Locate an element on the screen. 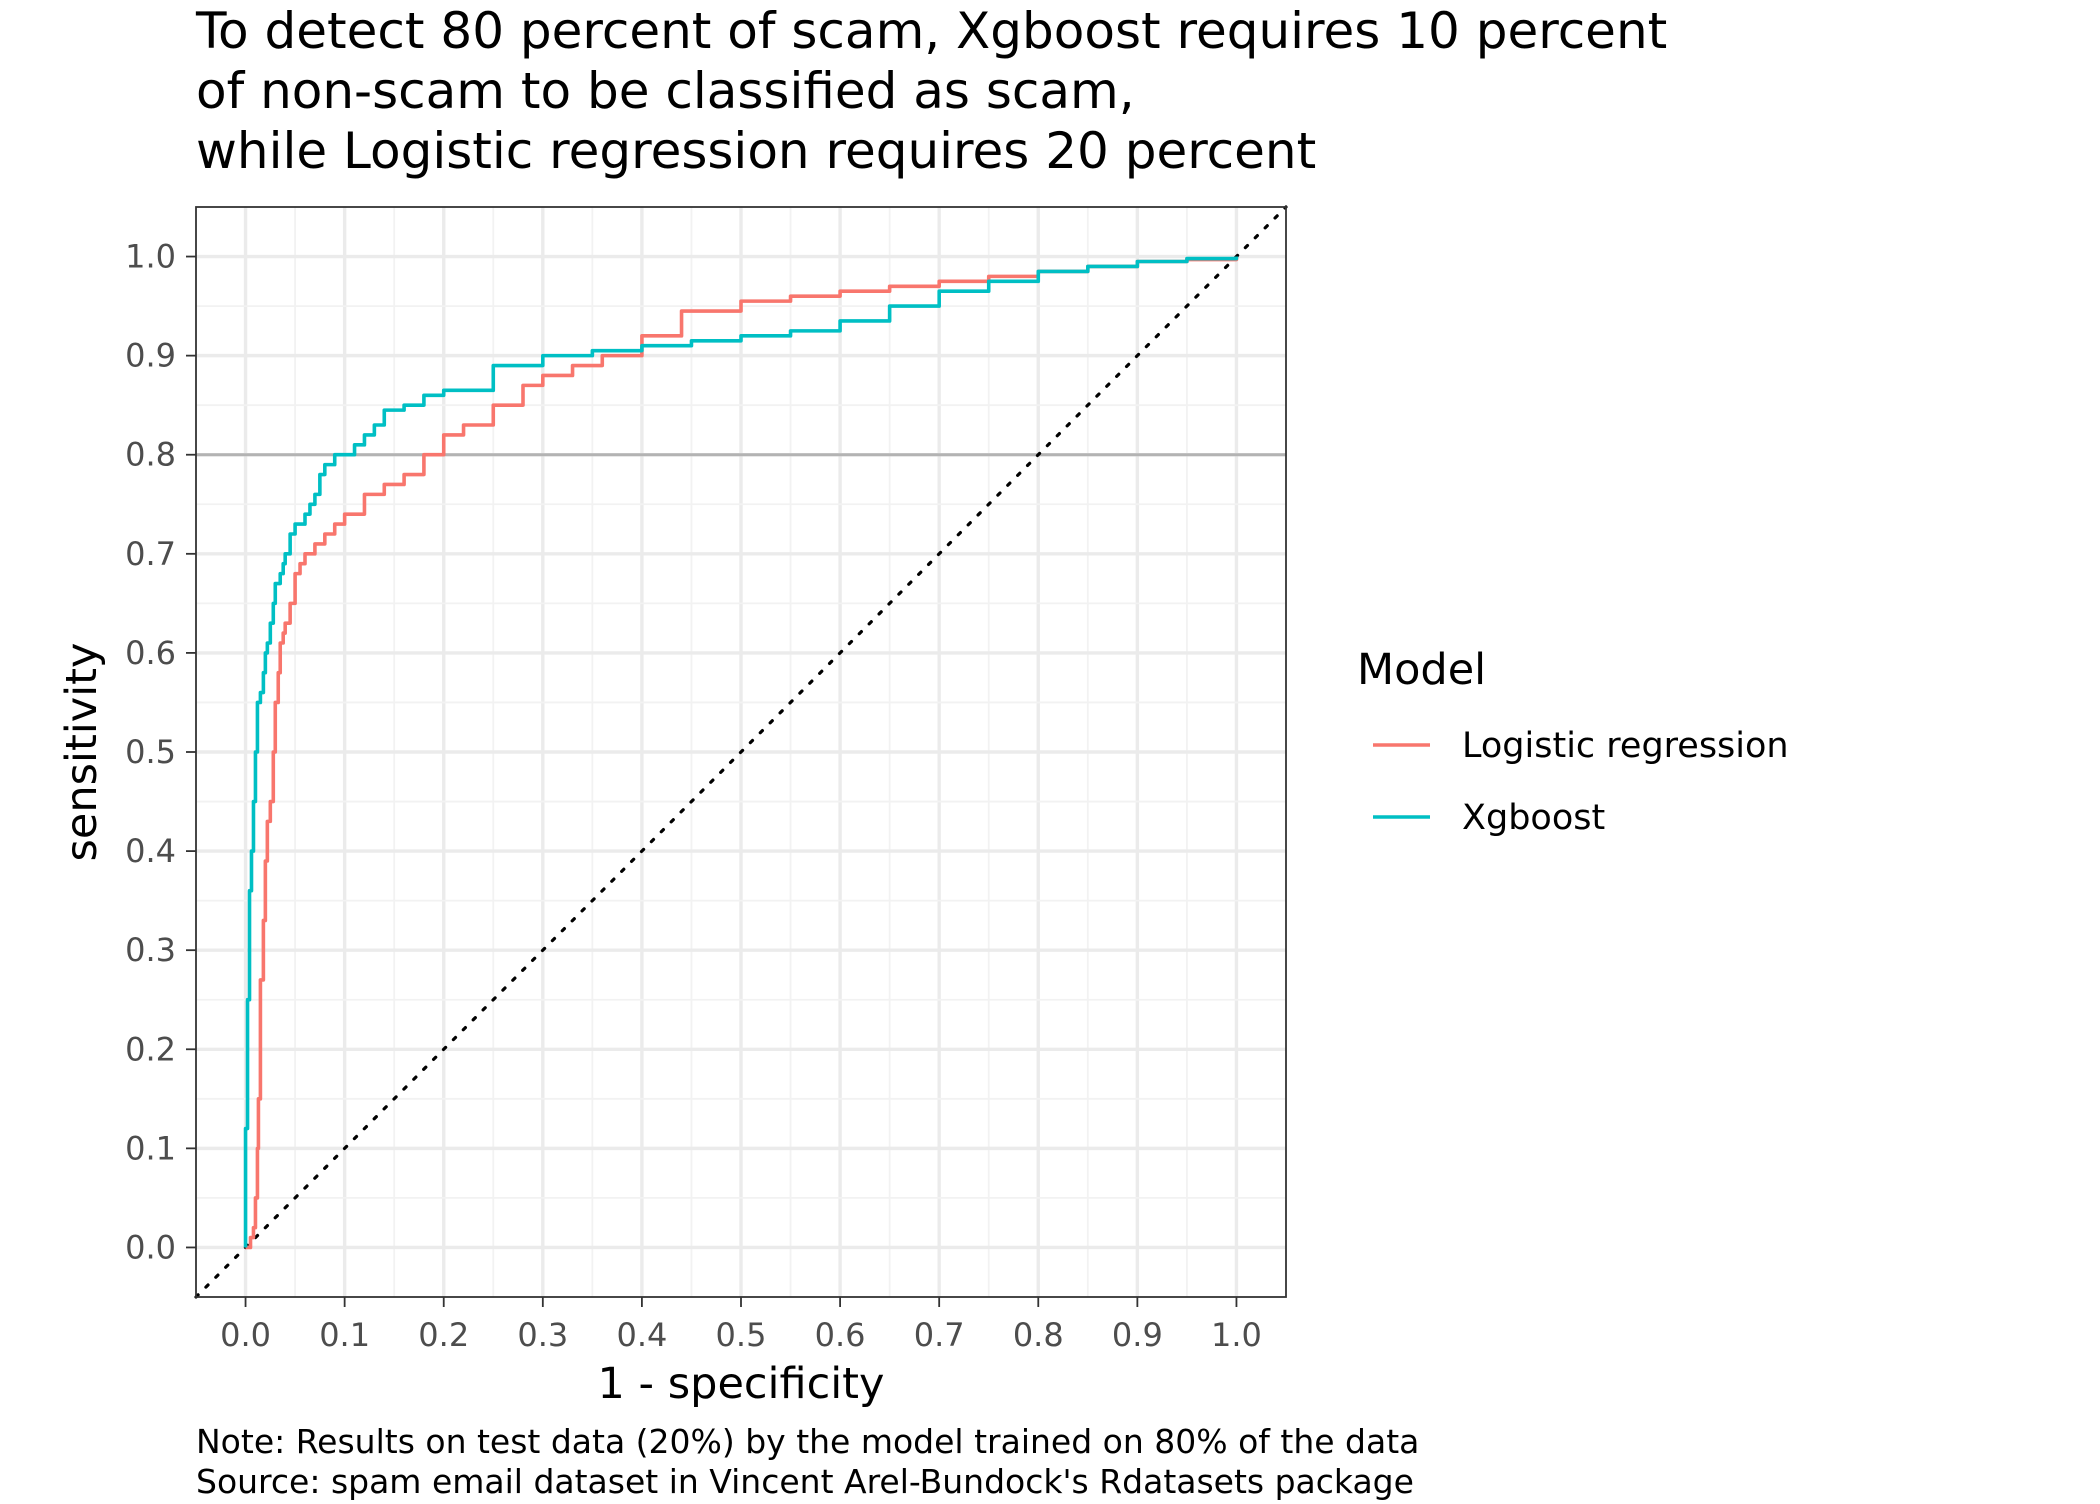  y-axis-title: sensitivity is located at coordinates (82, 752).